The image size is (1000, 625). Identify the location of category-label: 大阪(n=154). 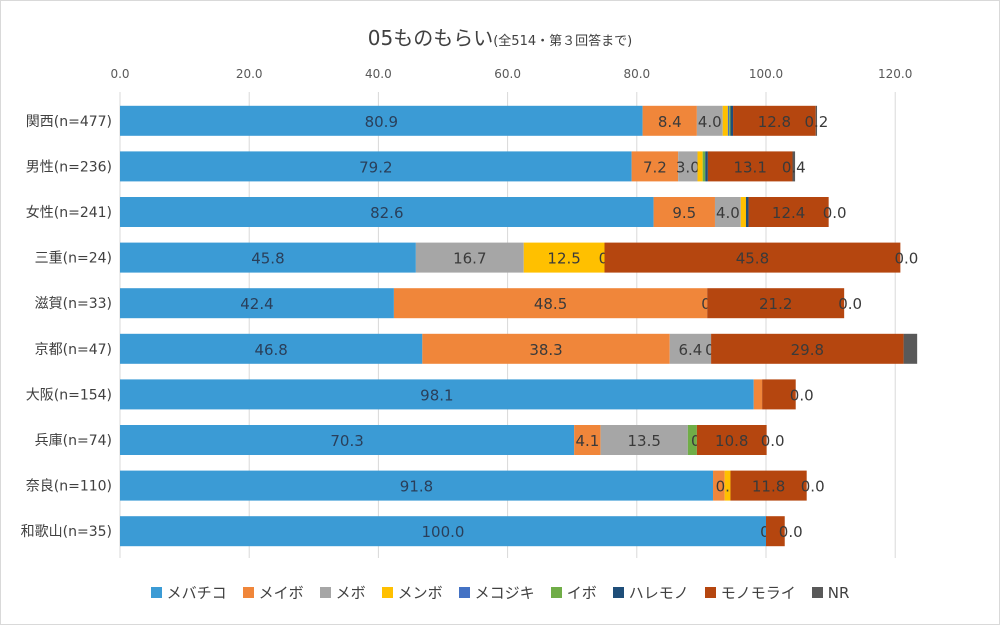
(69, 395).